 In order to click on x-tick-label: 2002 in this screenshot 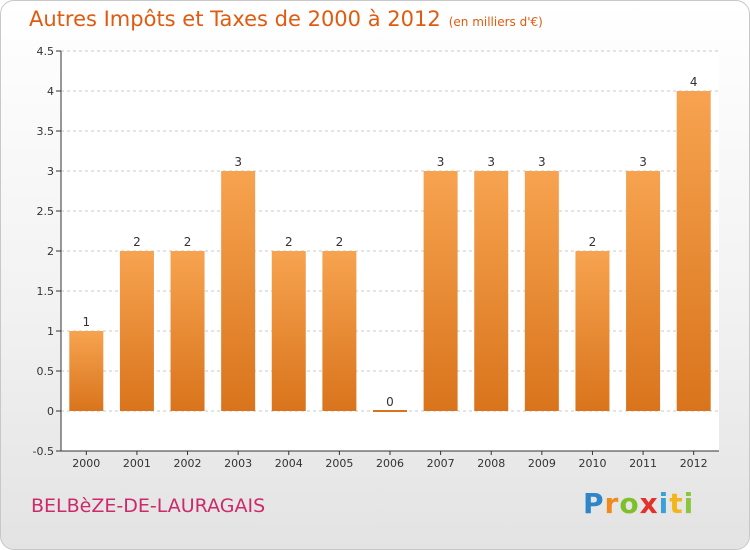, I will do `click(188, 463)`.